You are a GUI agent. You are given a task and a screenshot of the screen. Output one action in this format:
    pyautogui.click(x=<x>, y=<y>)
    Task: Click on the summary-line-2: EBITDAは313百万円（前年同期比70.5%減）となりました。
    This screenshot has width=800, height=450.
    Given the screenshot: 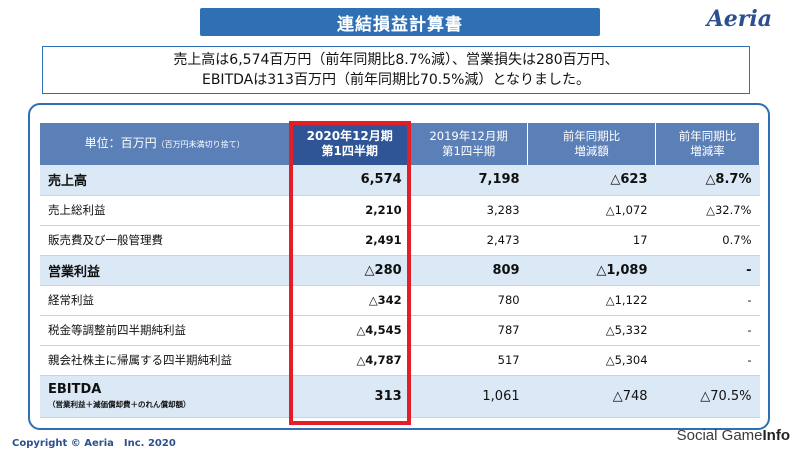 What is the action you would take?
    pyautogui.click(x=396, y=80)
    